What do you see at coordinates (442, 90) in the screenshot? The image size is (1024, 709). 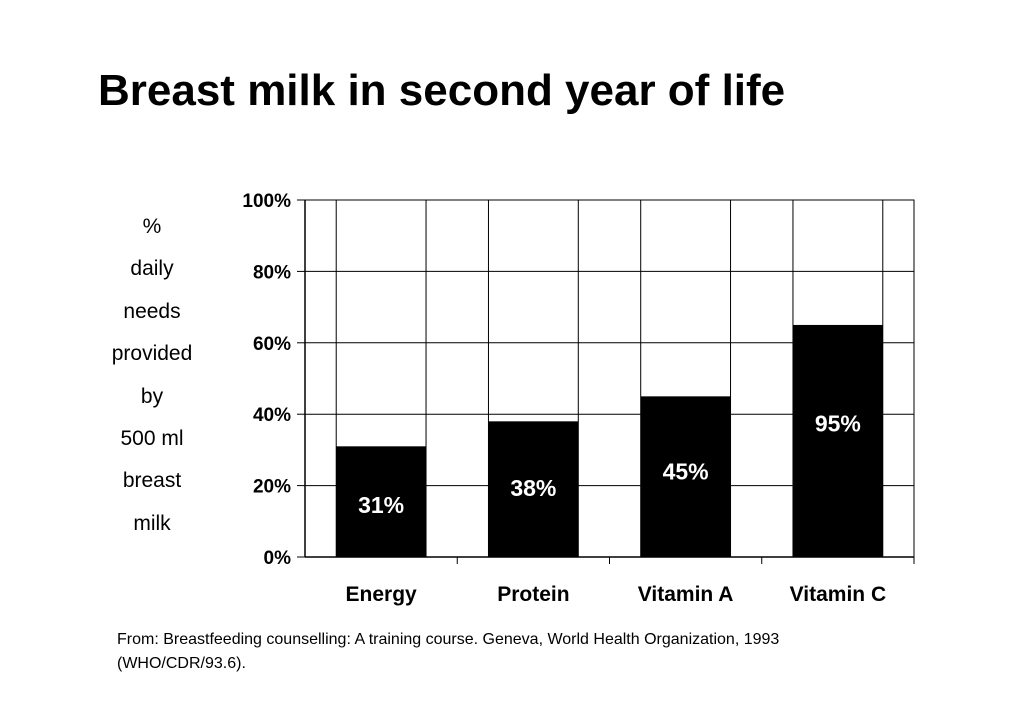 I see `slide-title: Breast milk in second year of life` at bounding box center [442, 90].